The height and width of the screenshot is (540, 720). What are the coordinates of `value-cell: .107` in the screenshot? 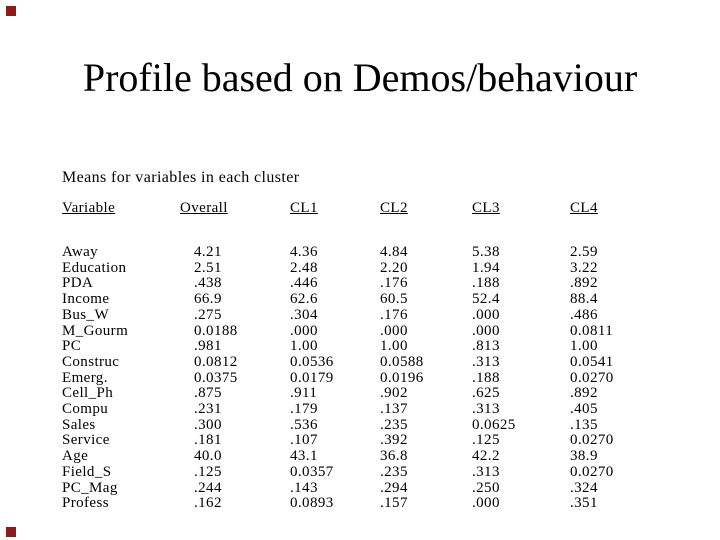 It's located at (304, 440).